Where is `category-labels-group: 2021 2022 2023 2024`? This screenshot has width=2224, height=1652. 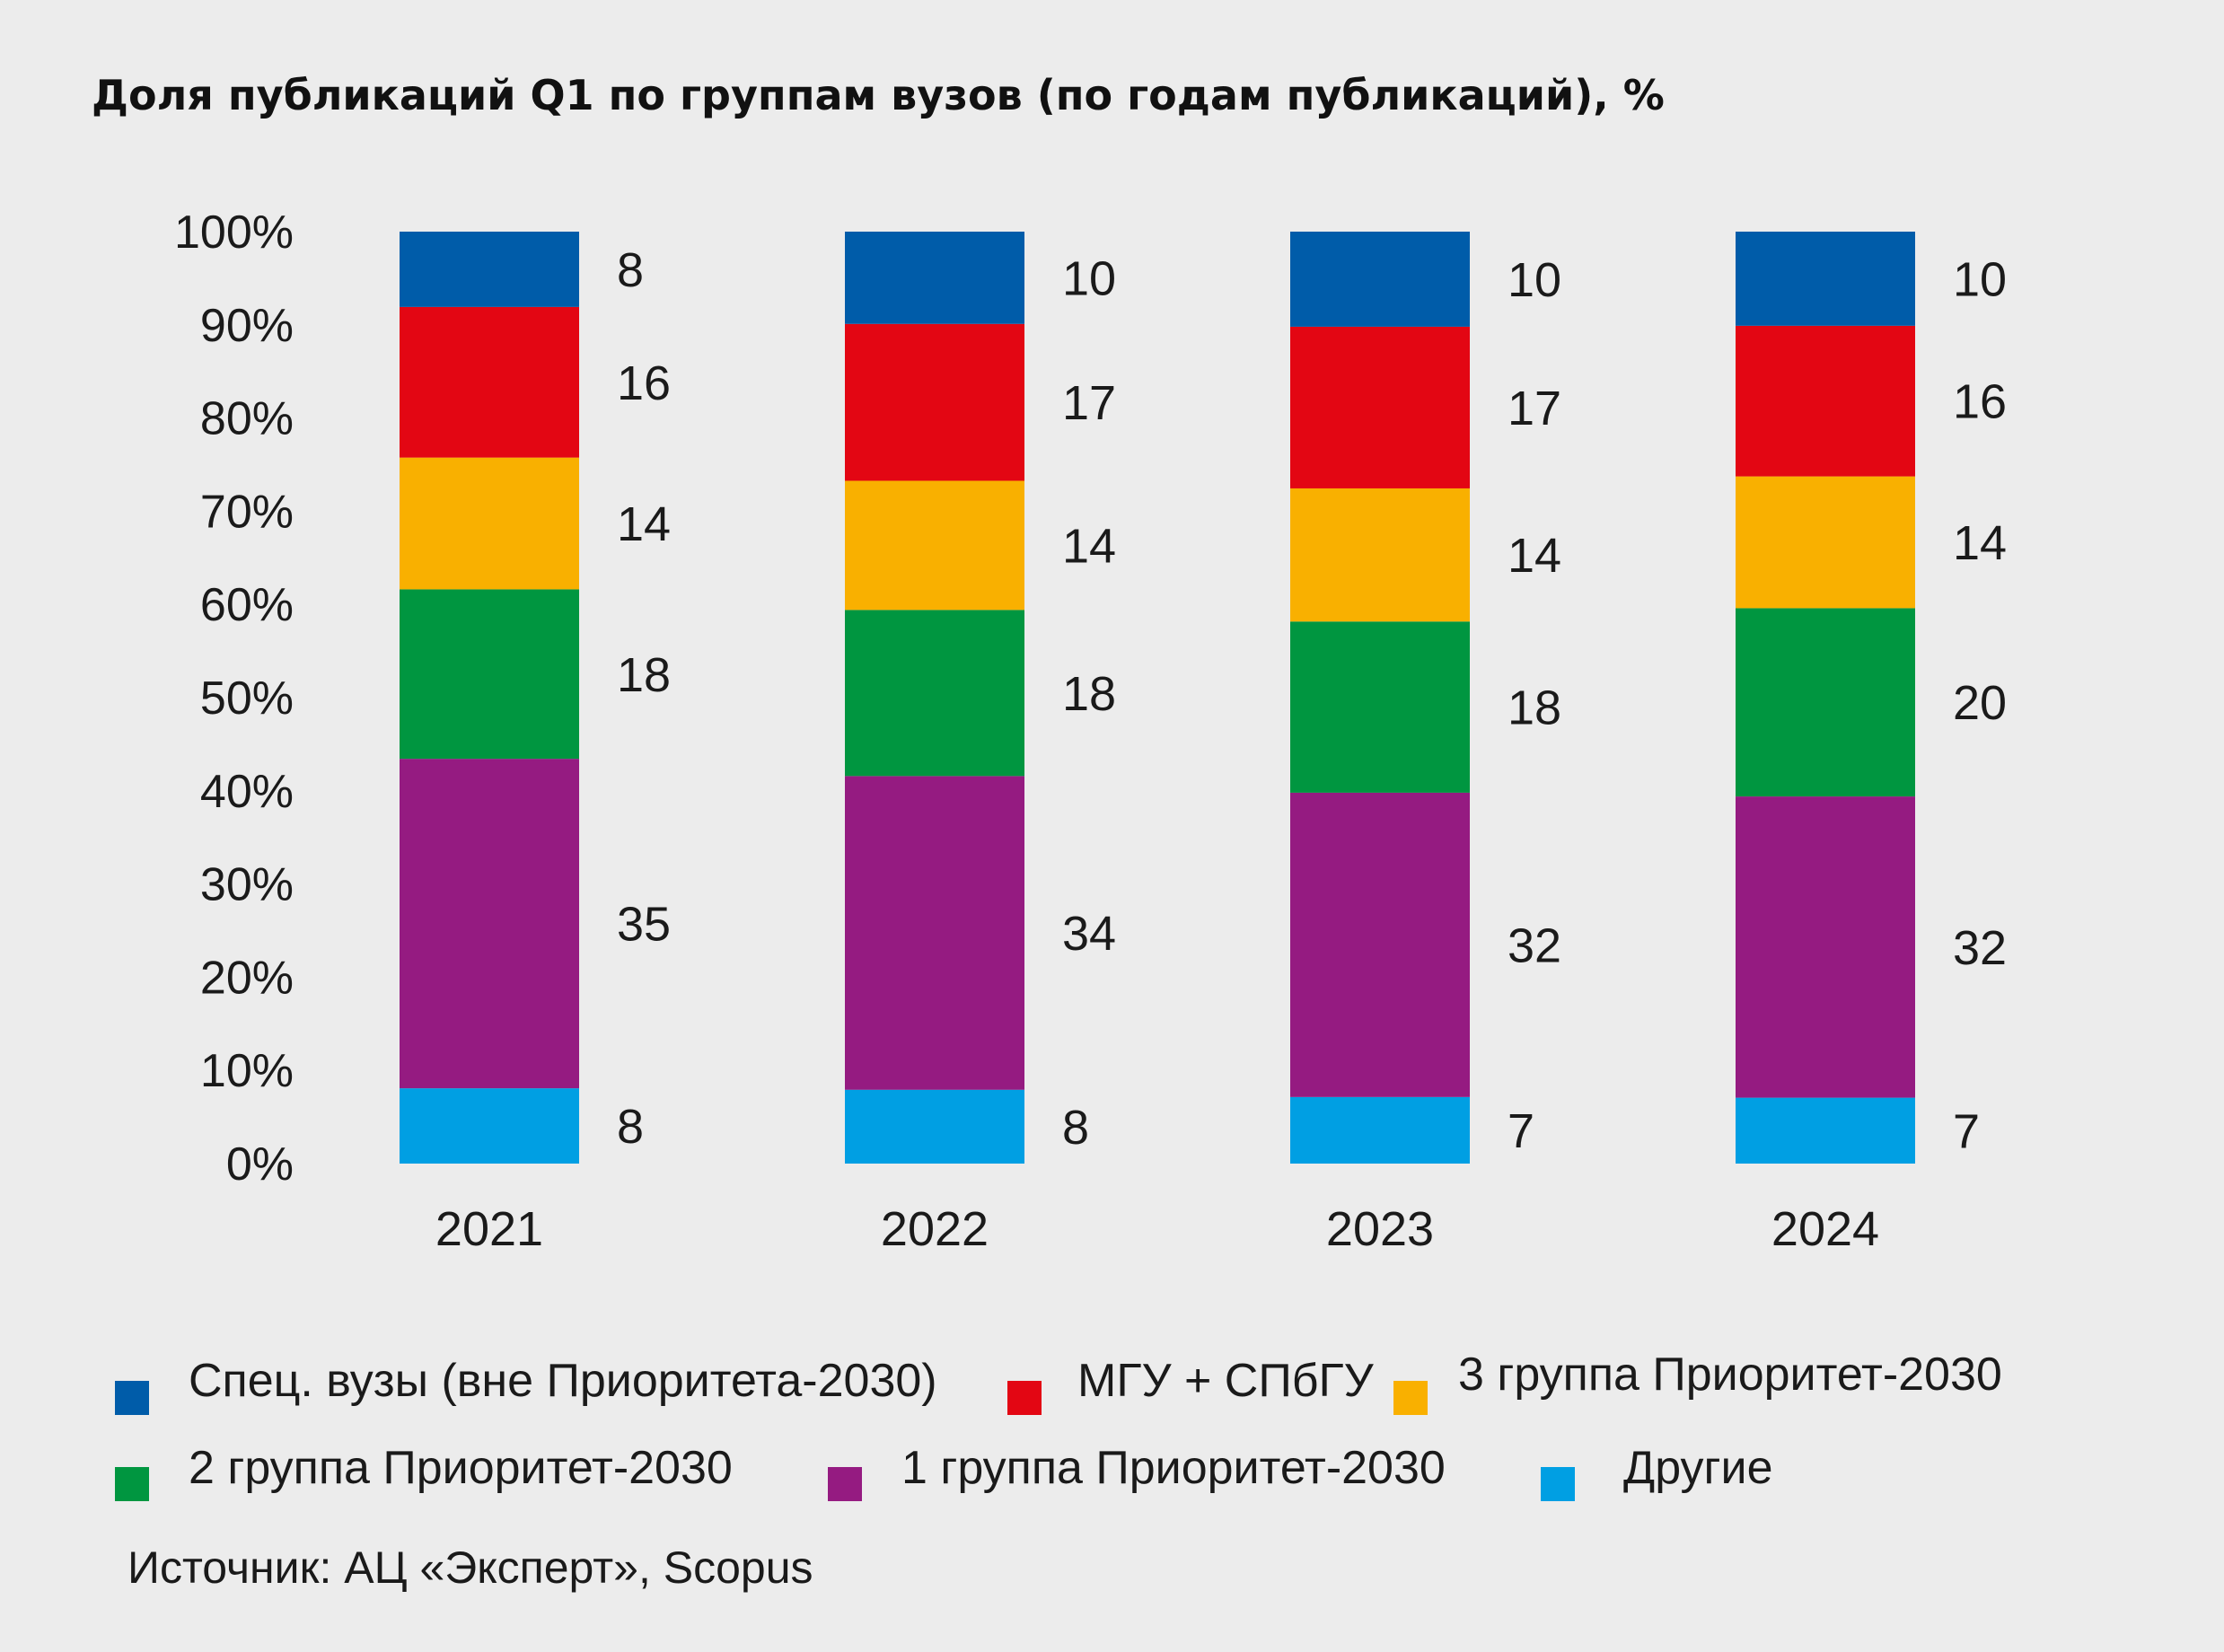 category-labels-group: 2021 2022 2023 2024 is located at coordinates (1157, 1229).